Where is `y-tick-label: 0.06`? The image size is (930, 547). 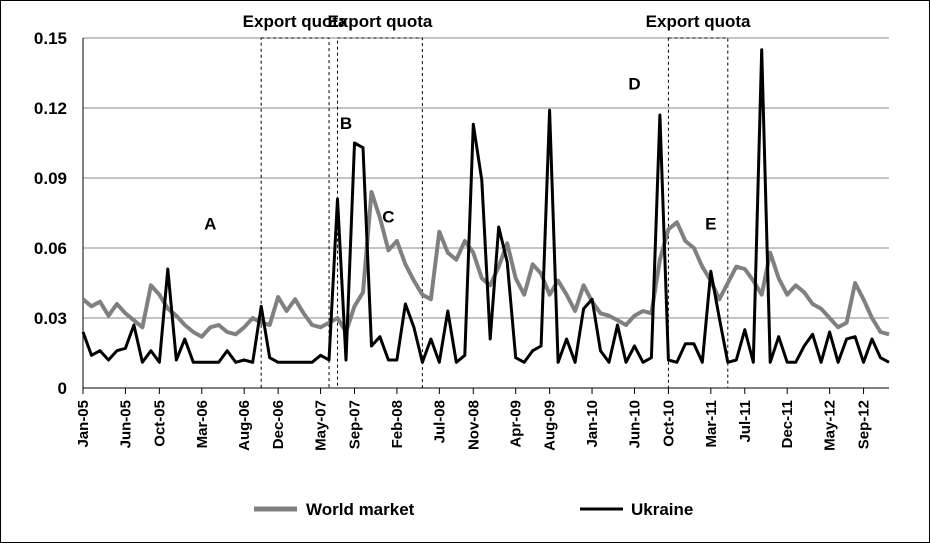 y-tick-label: 0.06 is located at coordinates (50, 248).